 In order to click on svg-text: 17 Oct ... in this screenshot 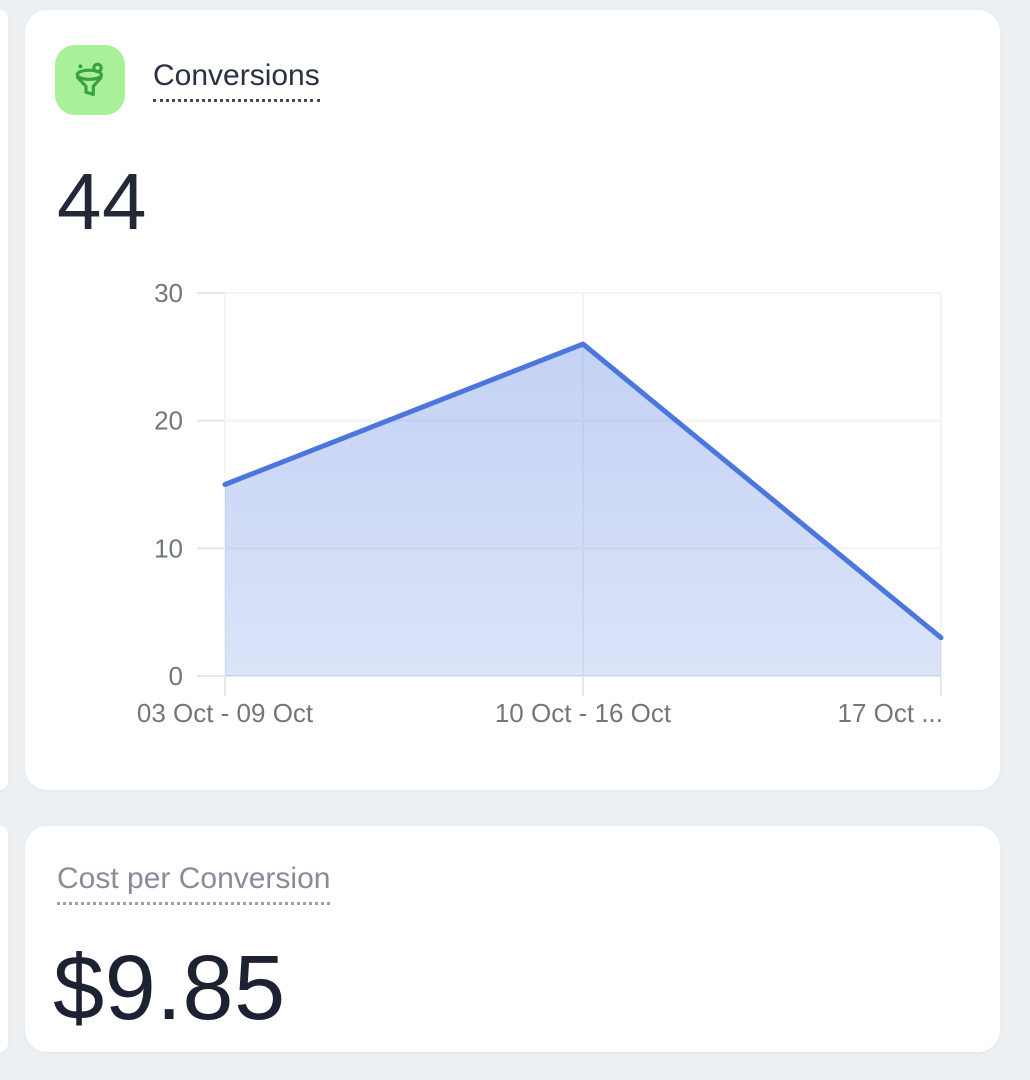, I will do `click(891, 713)`.